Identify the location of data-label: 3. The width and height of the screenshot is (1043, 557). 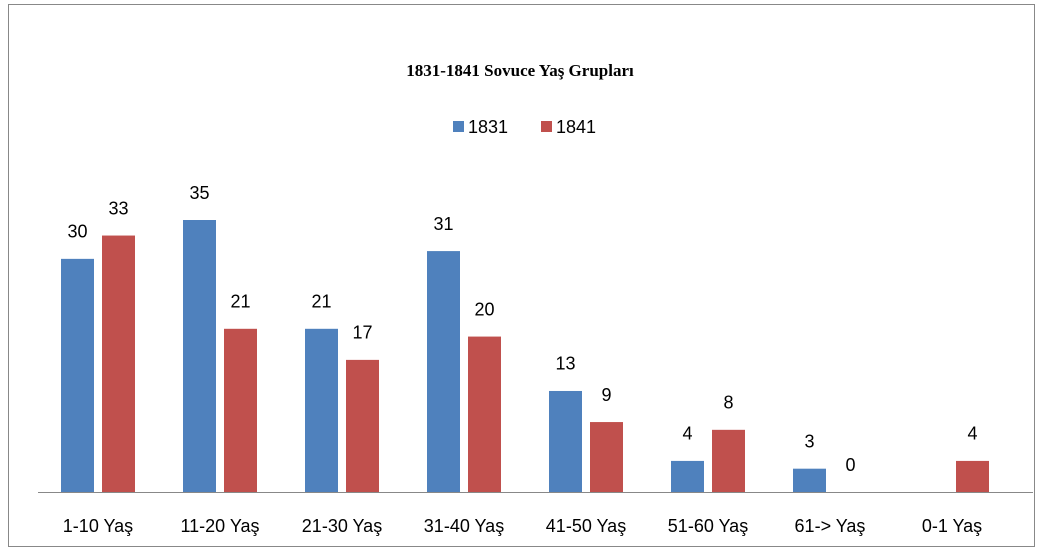
(809, 441).